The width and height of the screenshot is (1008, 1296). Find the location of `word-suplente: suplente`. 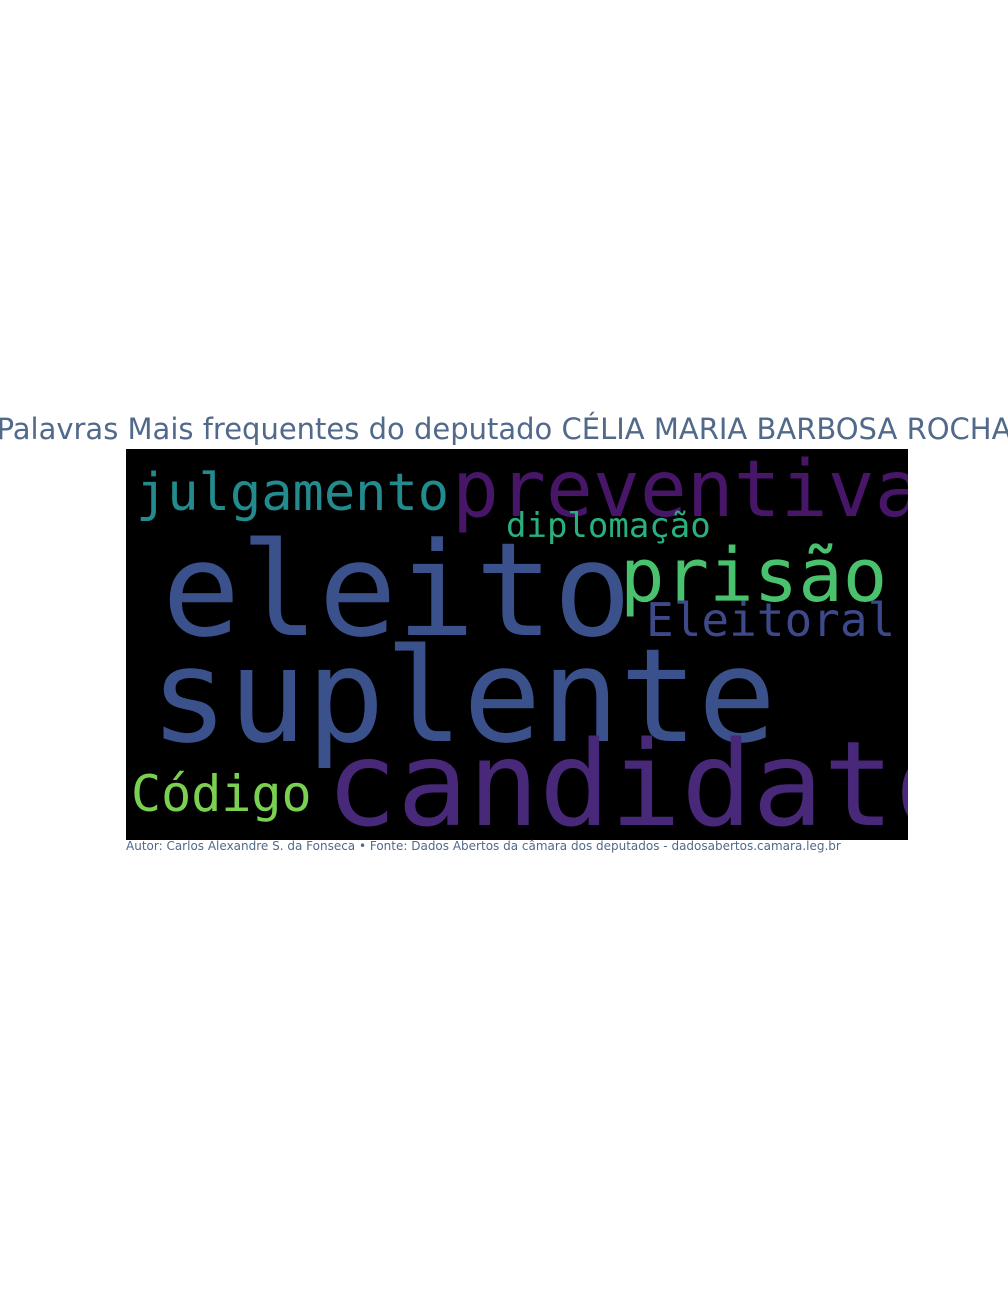

word-suplente: suplente is located at coordinates (463, 696).